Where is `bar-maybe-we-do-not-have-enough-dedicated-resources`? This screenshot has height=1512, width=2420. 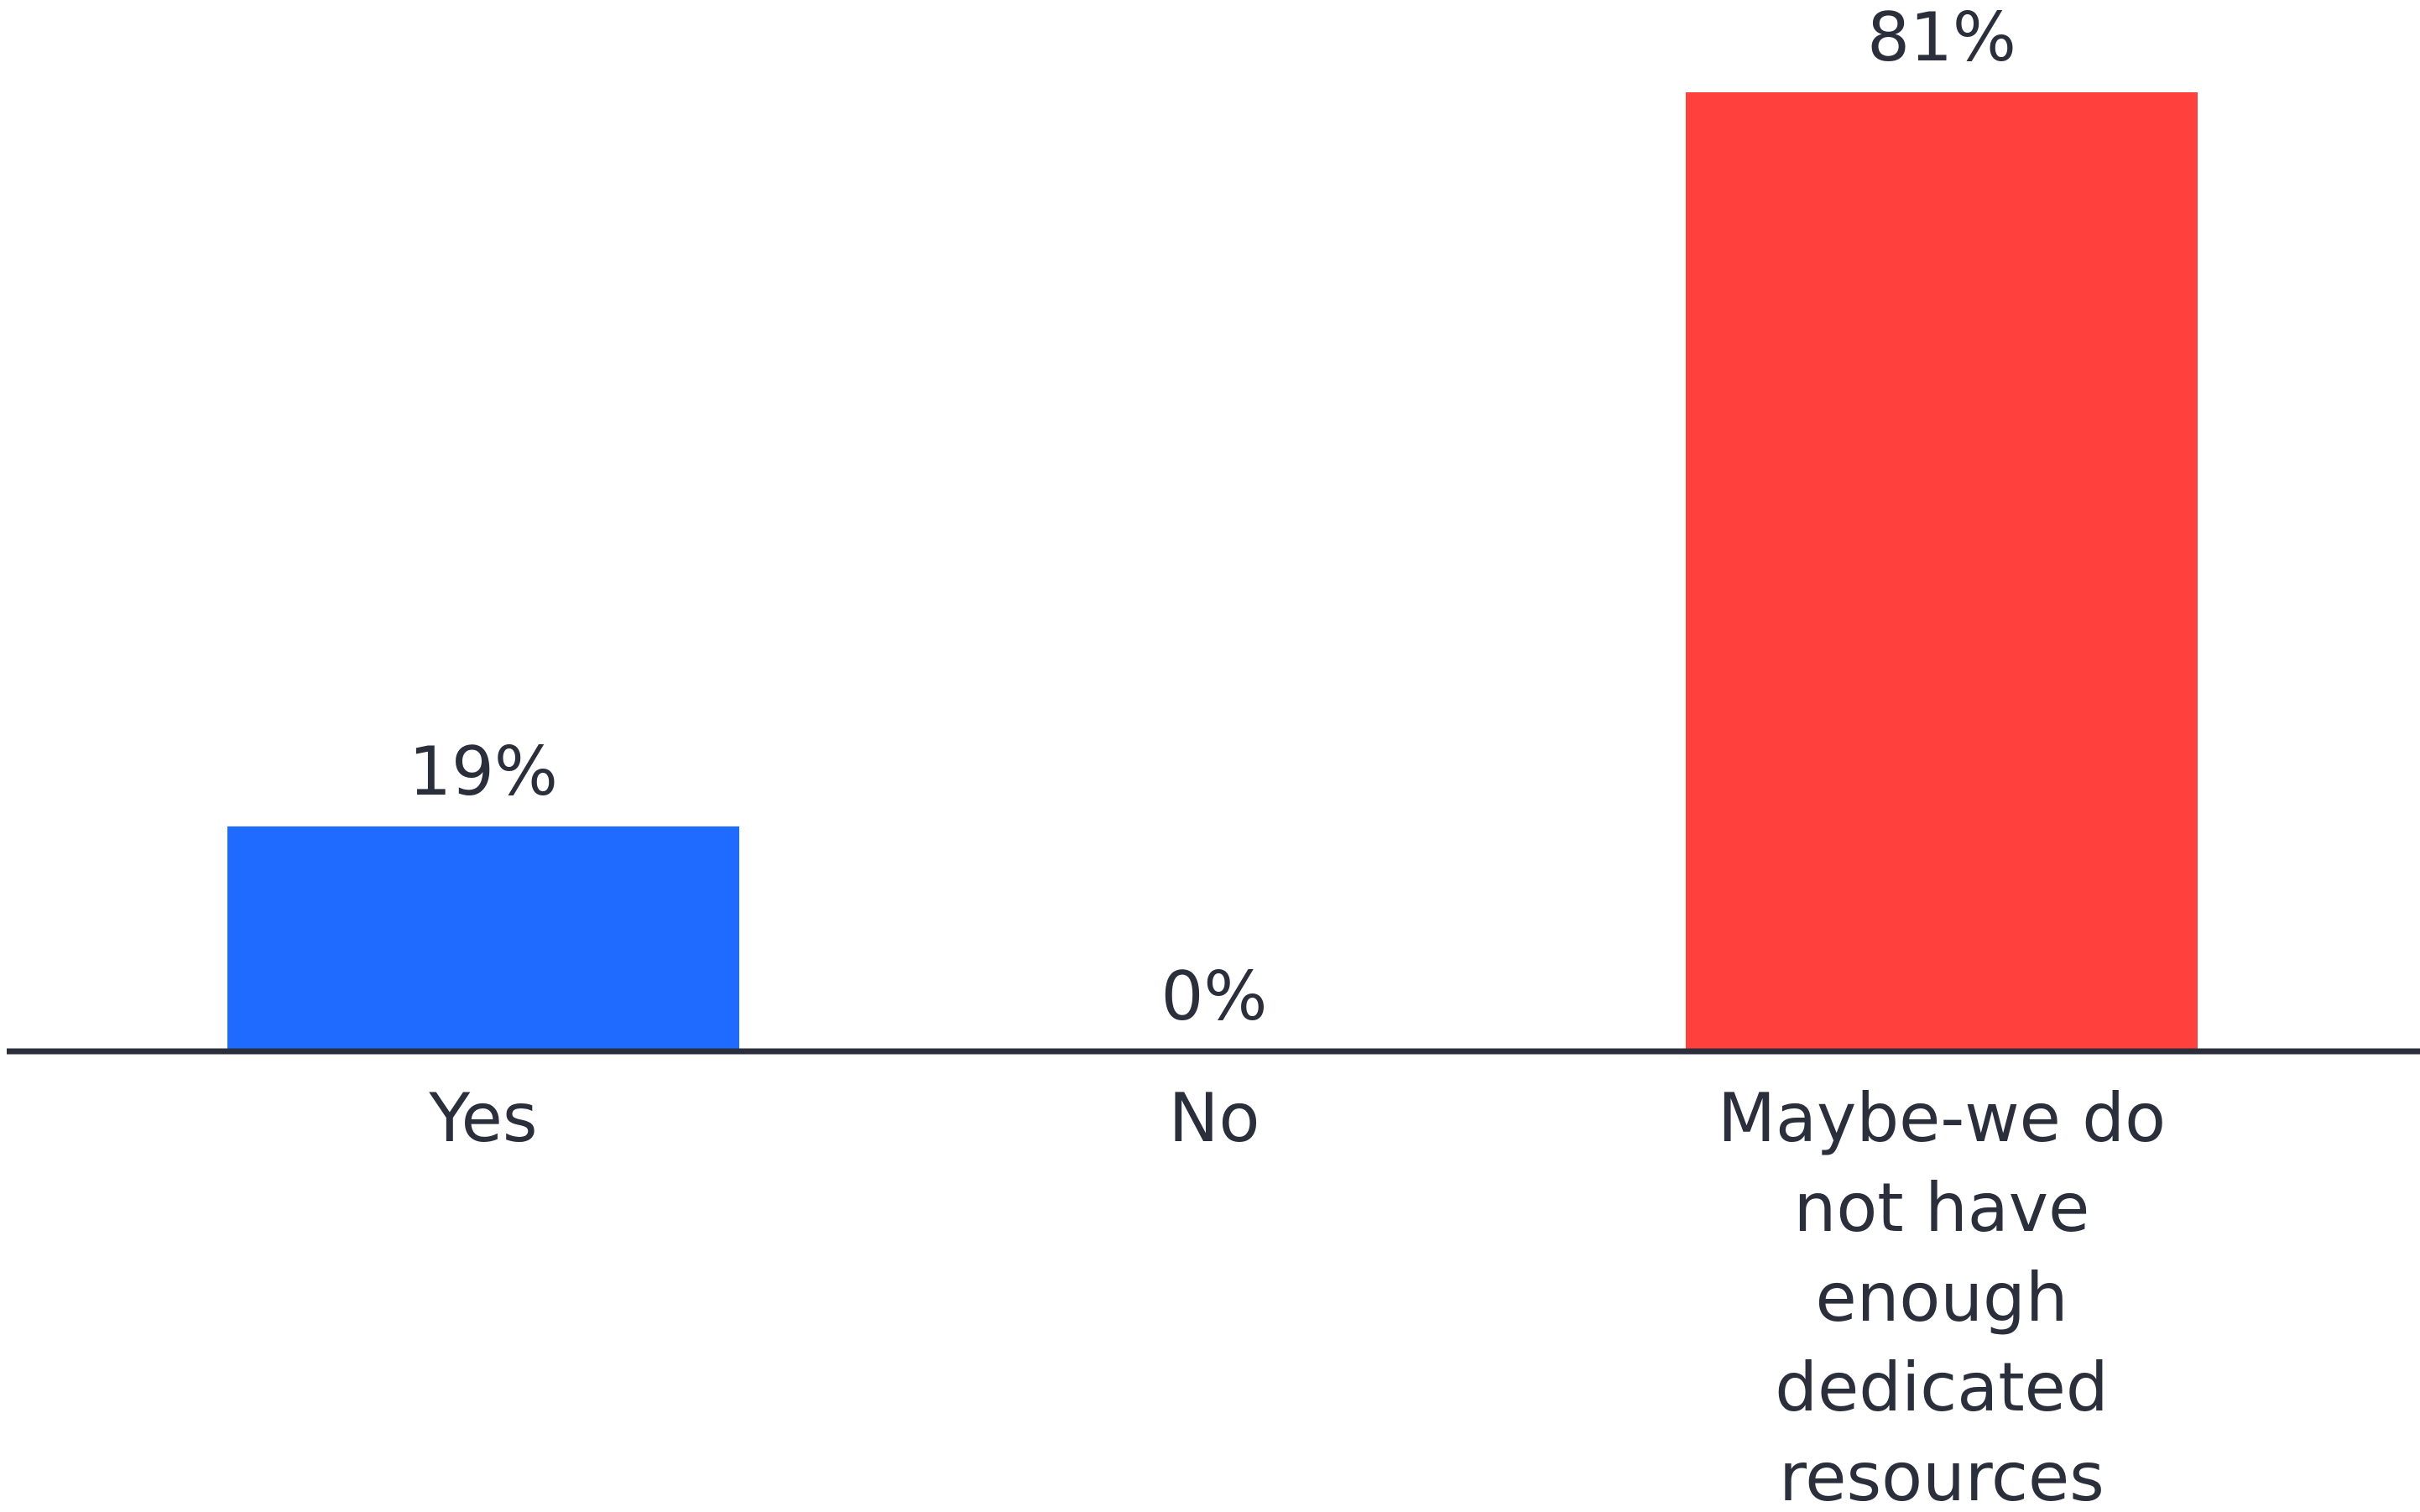 bar-maybe-we-do-not-have-enough-dedicated-resources is located at coordinates (1942, 572).